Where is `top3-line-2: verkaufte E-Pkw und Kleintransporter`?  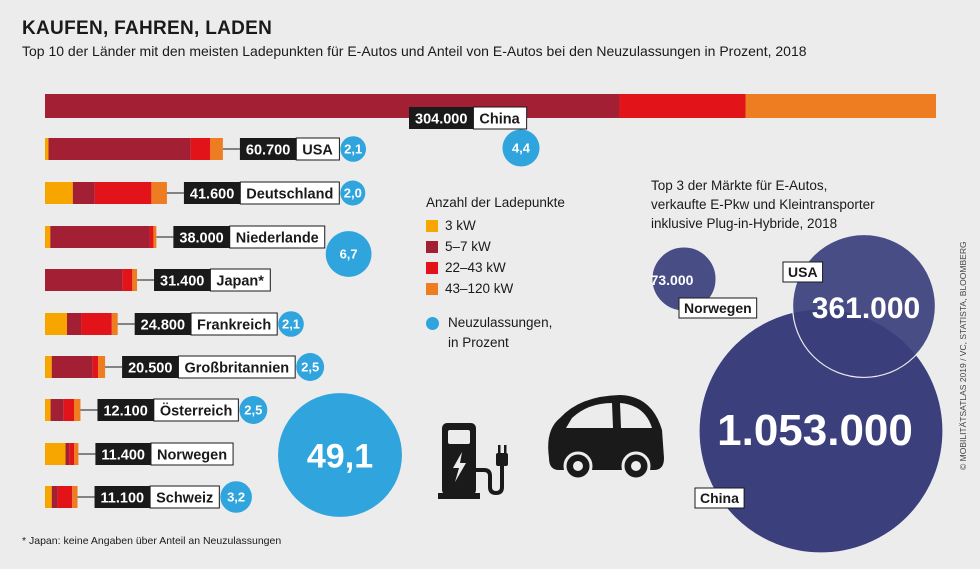
top3-line-2: verkaufte E-Pkw und Kleintransporter is located at coordinates (763, 204).